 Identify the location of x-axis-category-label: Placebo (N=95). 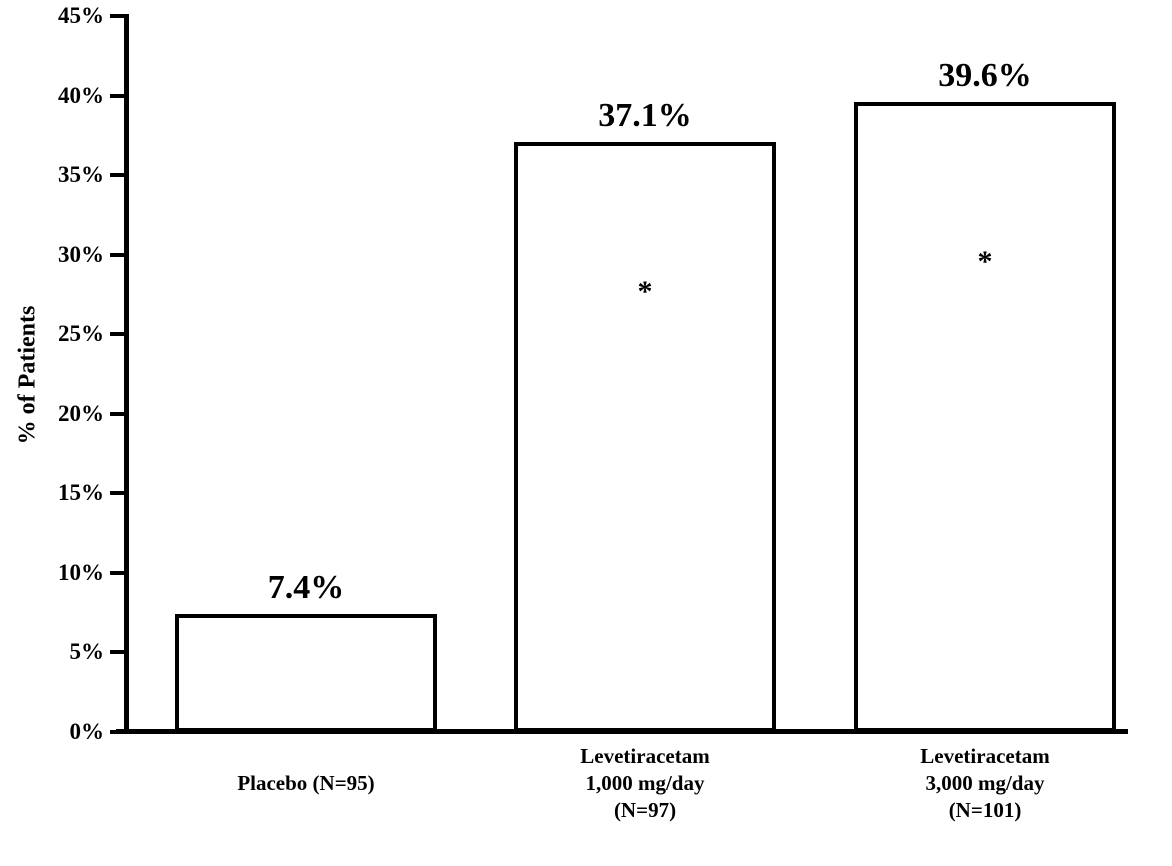
(306, 770).